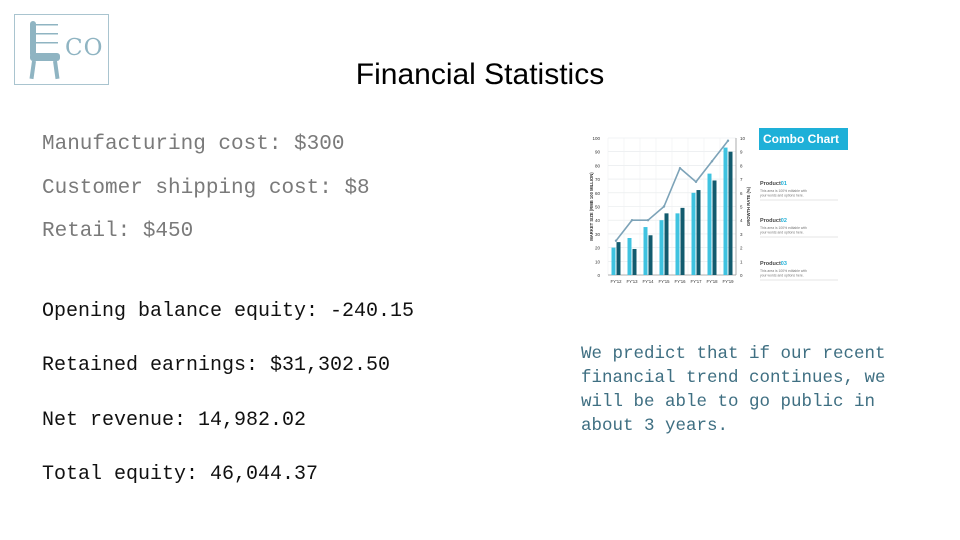 The width and height of the screenshot is (960, 540). I want to click on manufacturing-cost: Manufacturing cost: $300, so click(193, 144).